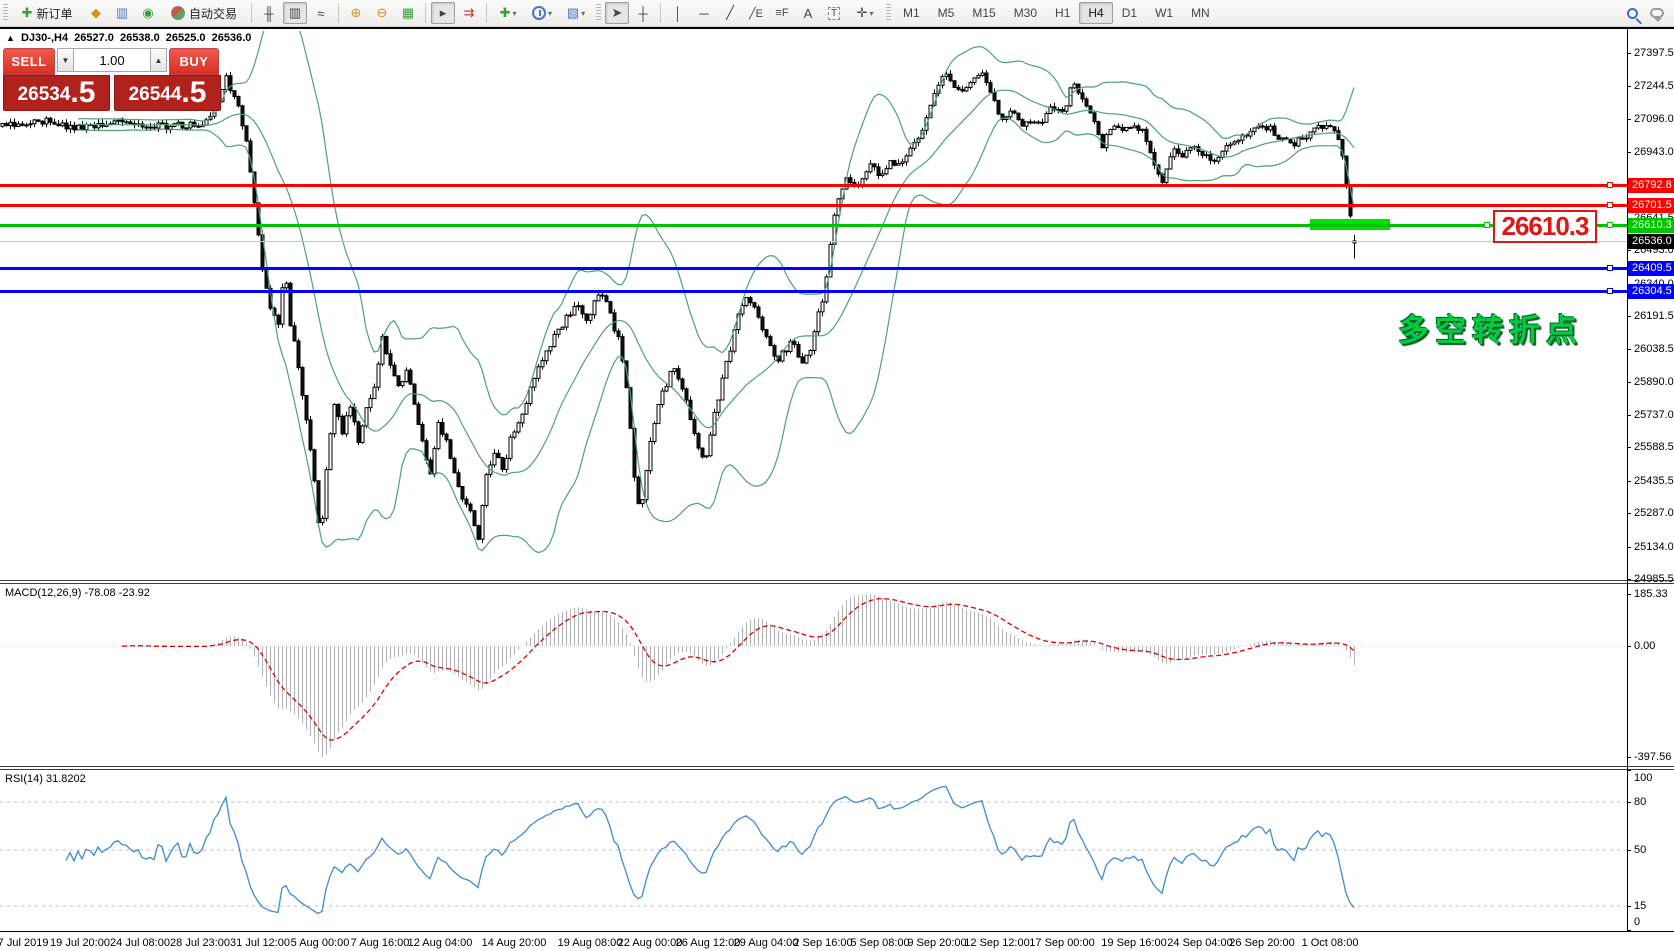 The width and height of the screenshot is (1674, 951). Describe the element at coordinates (834, 13) in the screenshot. I see `text-label-button: T` at that location.